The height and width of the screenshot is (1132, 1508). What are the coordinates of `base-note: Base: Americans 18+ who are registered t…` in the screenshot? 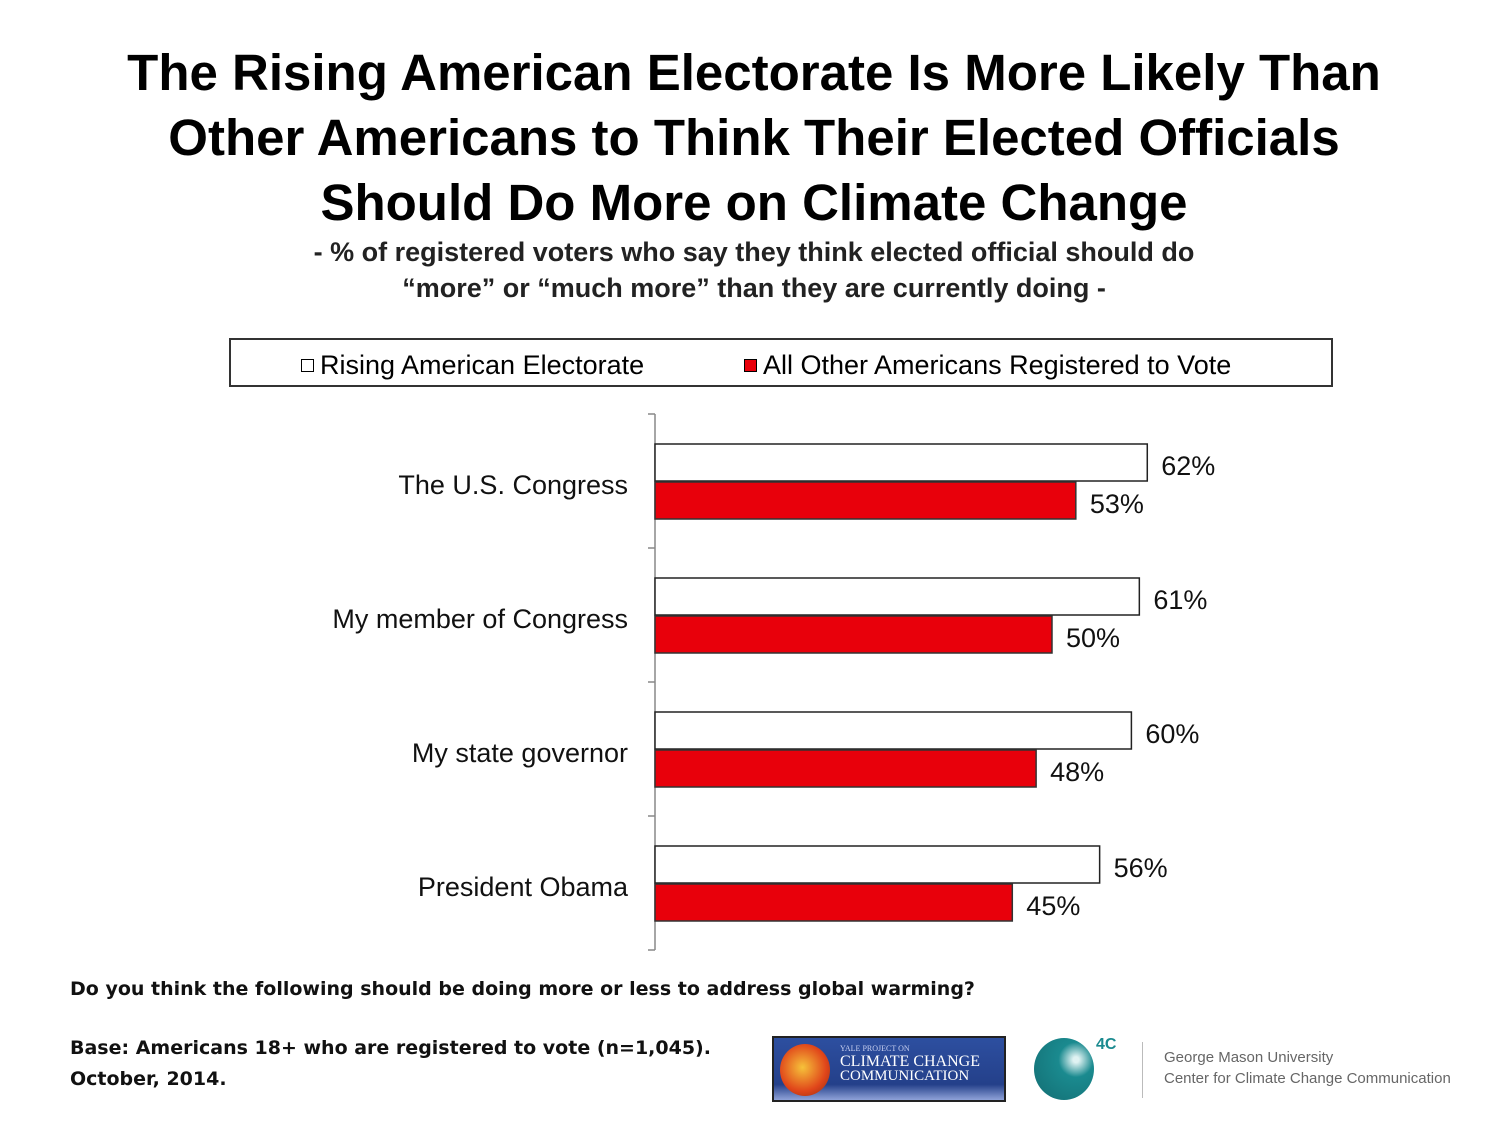 It's located at (390, 1048).